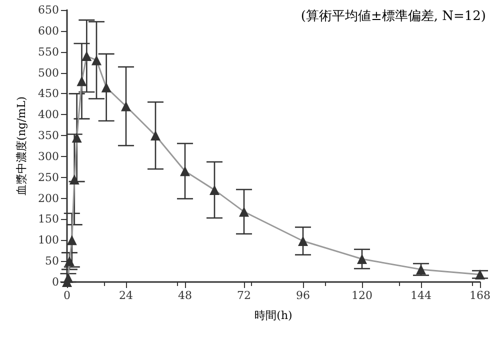  What do you see at coordinates (273, 315) in the screenshot?
I see `x-axis-title: 時間(h)` at bounding box center [273, 315].